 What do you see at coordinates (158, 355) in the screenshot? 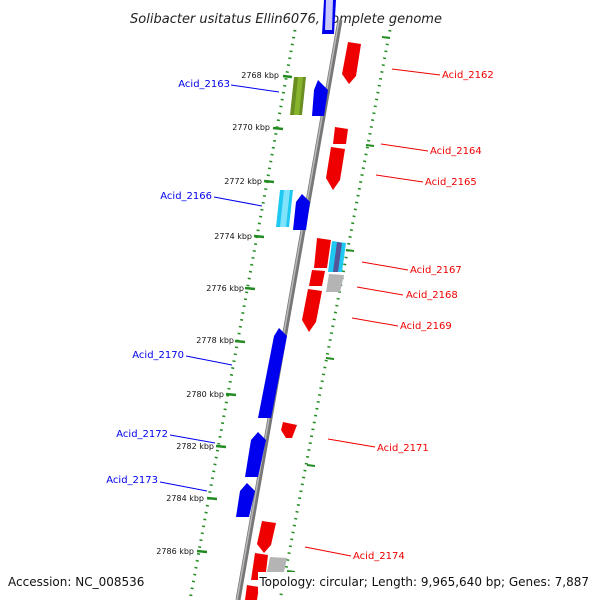
I see `gene-label: Acid_2170` at bounding box center [158, 355].